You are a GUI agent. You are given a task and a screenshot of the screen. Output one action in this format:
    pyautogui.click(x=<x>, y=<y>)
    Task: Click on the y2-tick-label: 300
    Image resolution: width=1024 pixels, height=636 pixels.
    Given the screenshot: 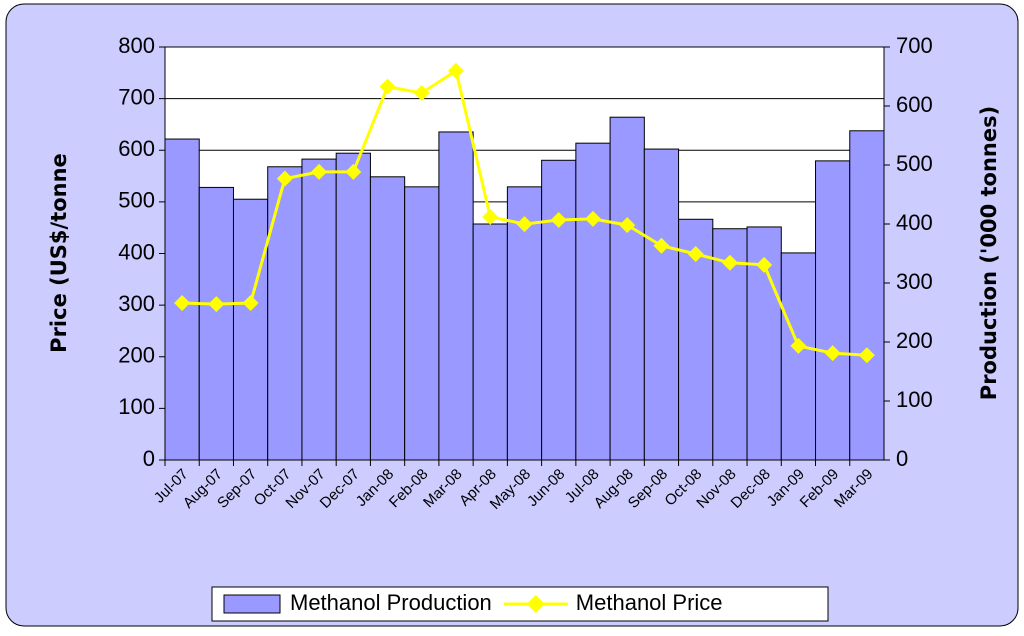 What is the action you would take?
    pyautogui.click(x=914, y=281)
    